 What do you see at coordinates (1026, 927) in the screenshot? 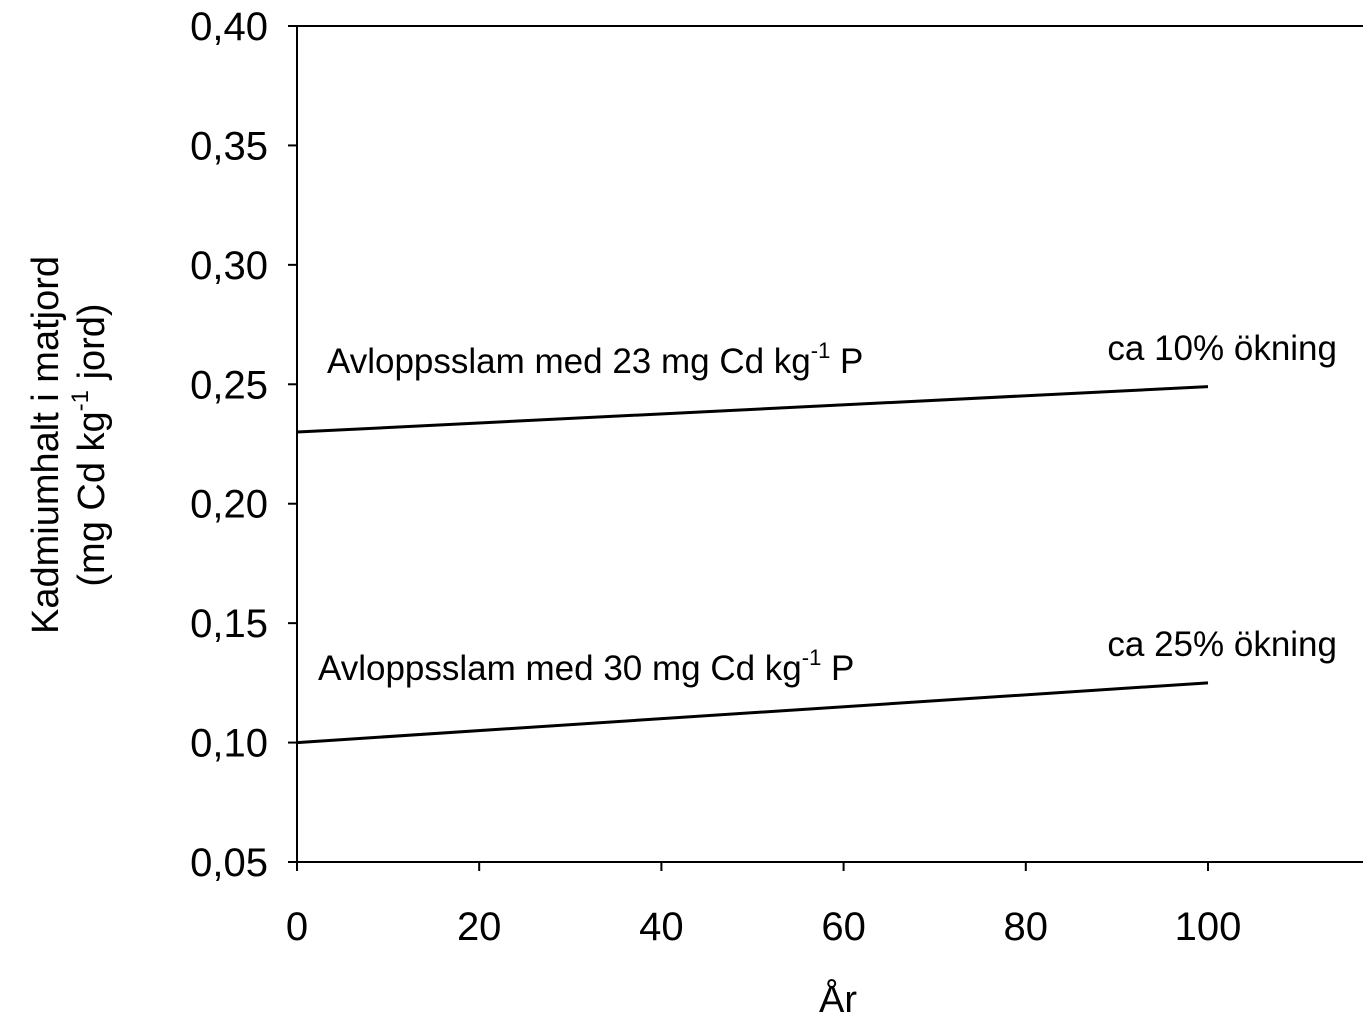
I see `x-tick-label: 80` at bounding box center [1026, 927].